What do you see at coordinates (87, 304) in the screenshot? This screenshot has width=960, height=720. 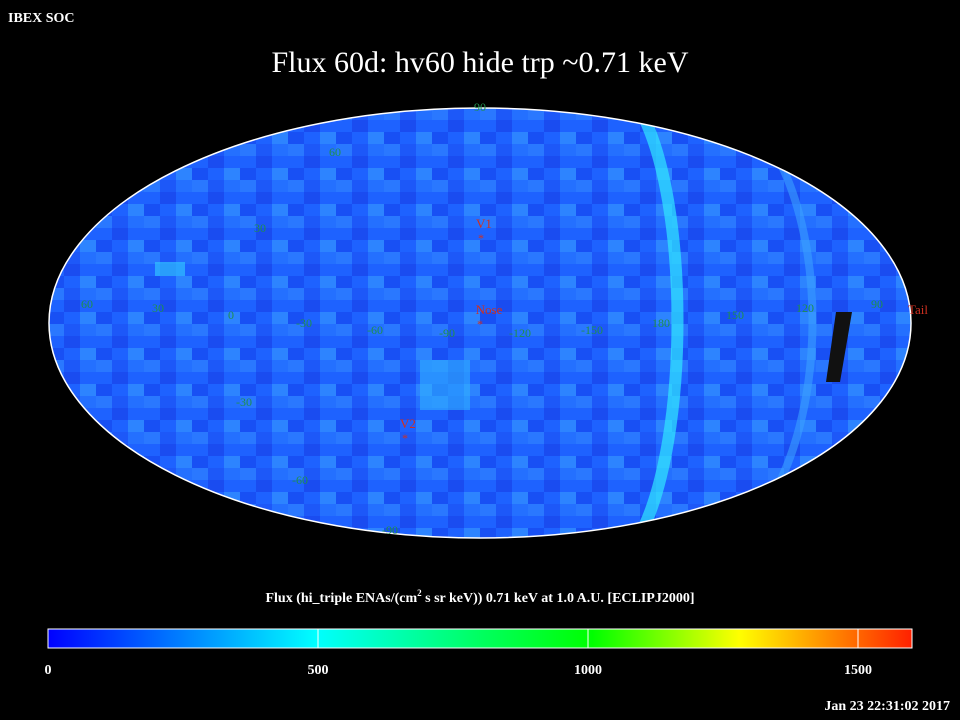 I see `lon-label: 60` at bounding box center [87, 304].